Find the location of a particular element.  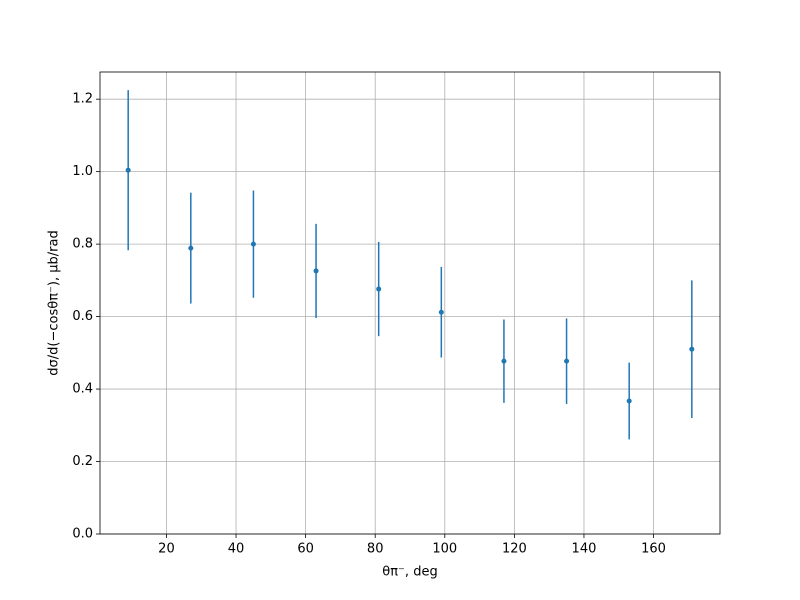

y-tick-label: 1.2 is located at coordinates (82, 99).